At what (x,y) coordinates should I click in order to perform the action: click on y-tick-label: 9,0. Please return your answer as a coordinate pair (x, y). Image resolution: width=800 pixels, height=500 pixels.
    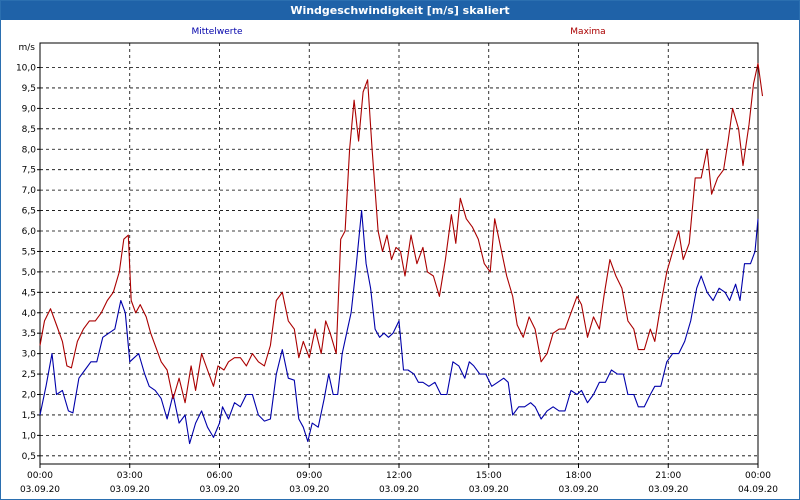
    Looking at the image, I should click on (29, 109).